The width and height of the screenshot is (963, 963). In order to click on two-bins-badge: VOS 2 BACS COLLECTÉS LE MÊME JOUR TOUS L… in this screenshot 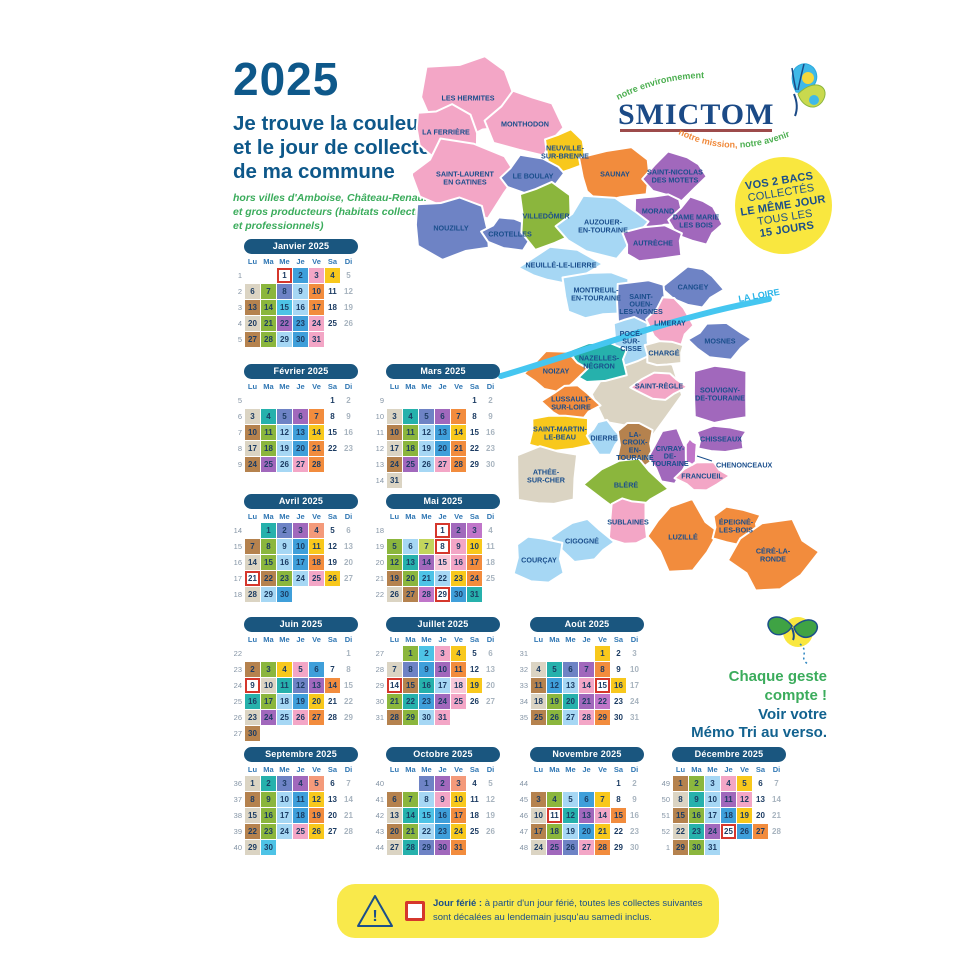, I will do `click(783, 205)`.